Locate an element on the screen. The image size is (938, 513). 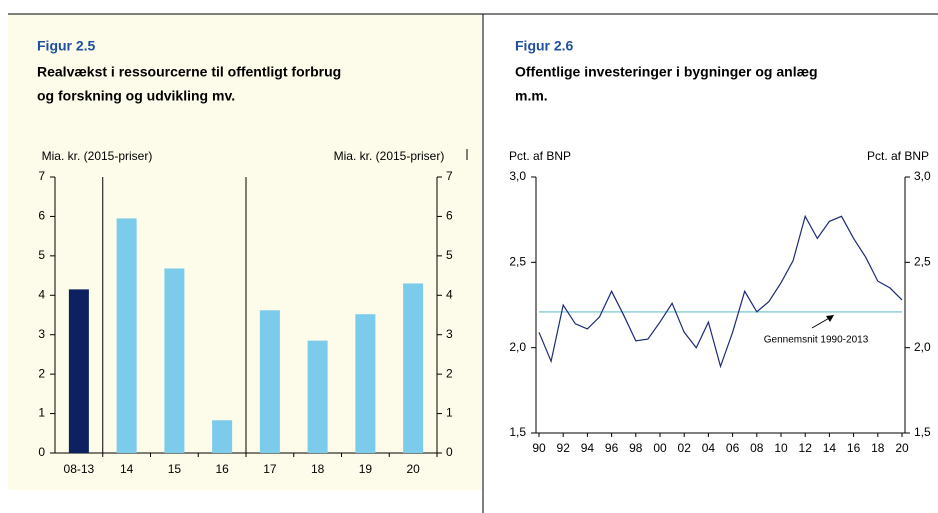
y-tick-label: 3,0 is located at coordinates (517, 176).